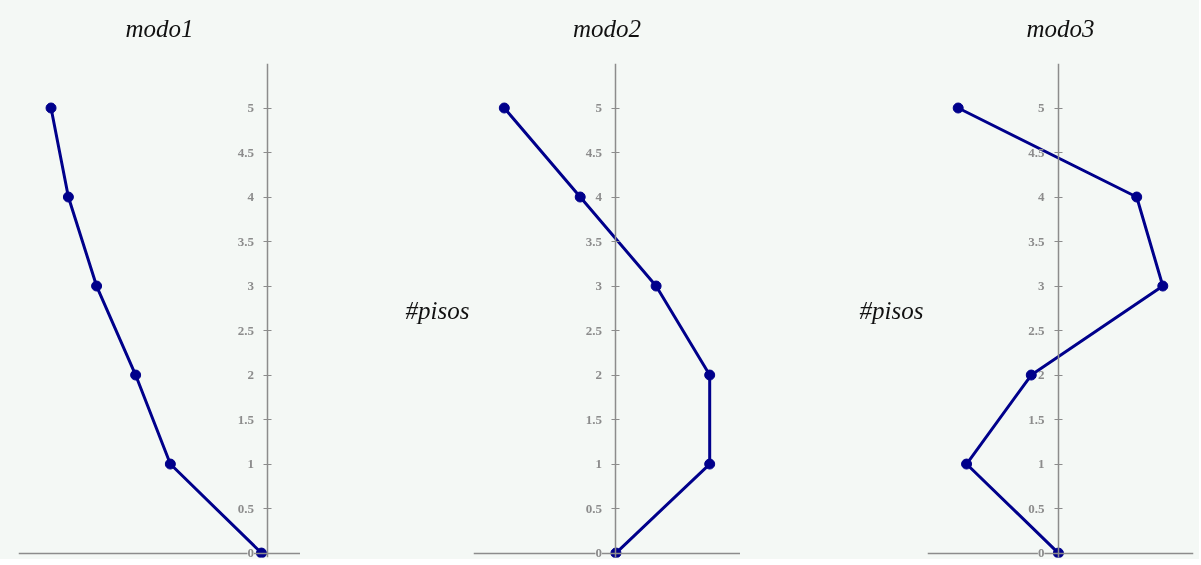 The image size is (1201, 565). Describe the element at coordinates (607, 28) in the screenshot. I see `x-axis-title: modo2` at that location.